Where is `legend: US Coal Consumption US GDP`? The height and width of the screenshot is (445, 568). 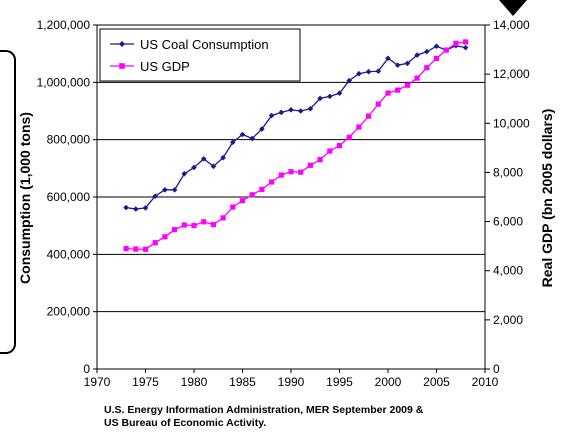
legend: US Coal Consumption US GDP is located at coordinates (200, 55).